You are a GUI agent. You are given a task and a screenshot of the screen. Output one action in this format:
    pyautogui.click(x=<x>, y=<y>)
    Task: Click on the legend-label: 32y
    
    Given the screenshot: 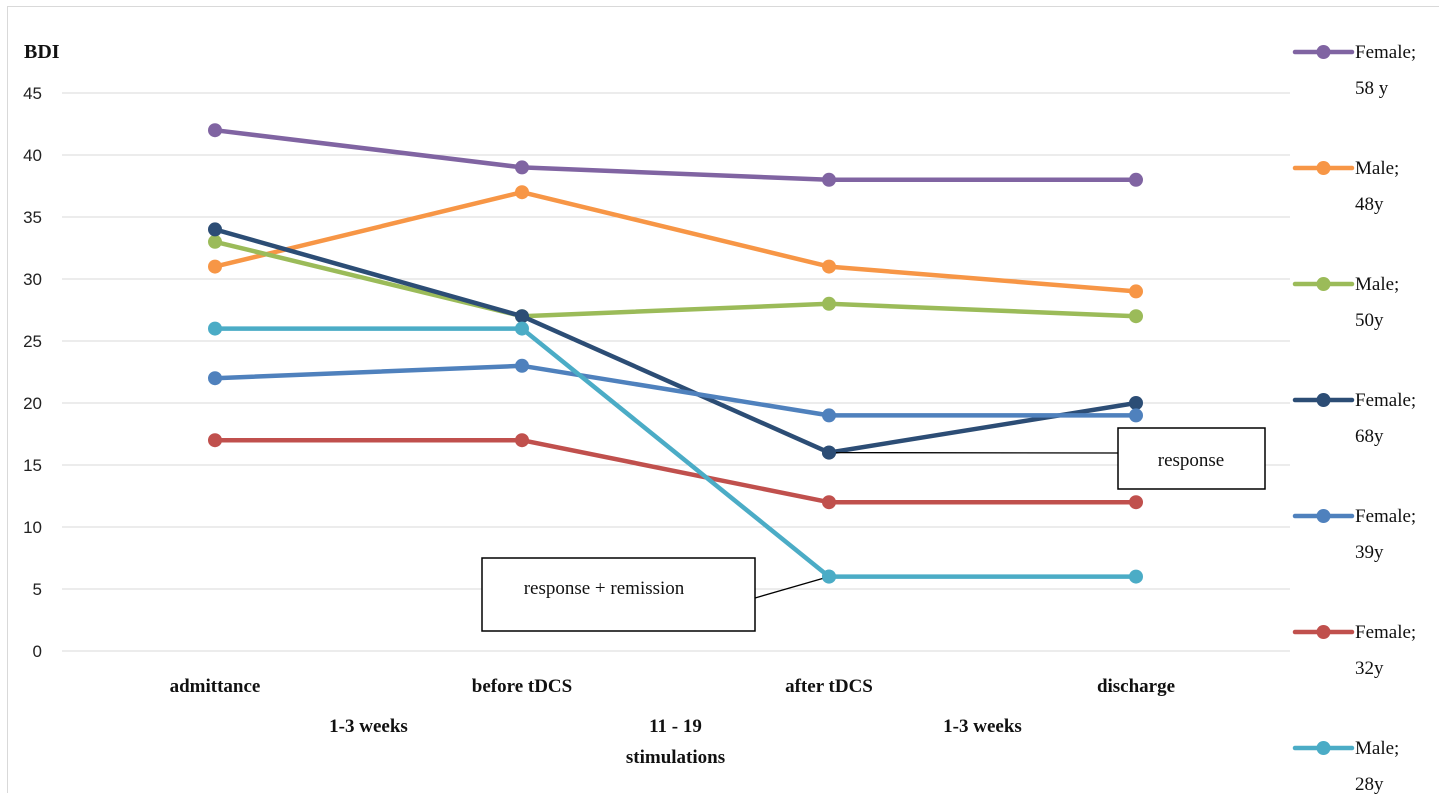 What is the action you would take?
    pyautogui.click(x=1369, y=668)
    